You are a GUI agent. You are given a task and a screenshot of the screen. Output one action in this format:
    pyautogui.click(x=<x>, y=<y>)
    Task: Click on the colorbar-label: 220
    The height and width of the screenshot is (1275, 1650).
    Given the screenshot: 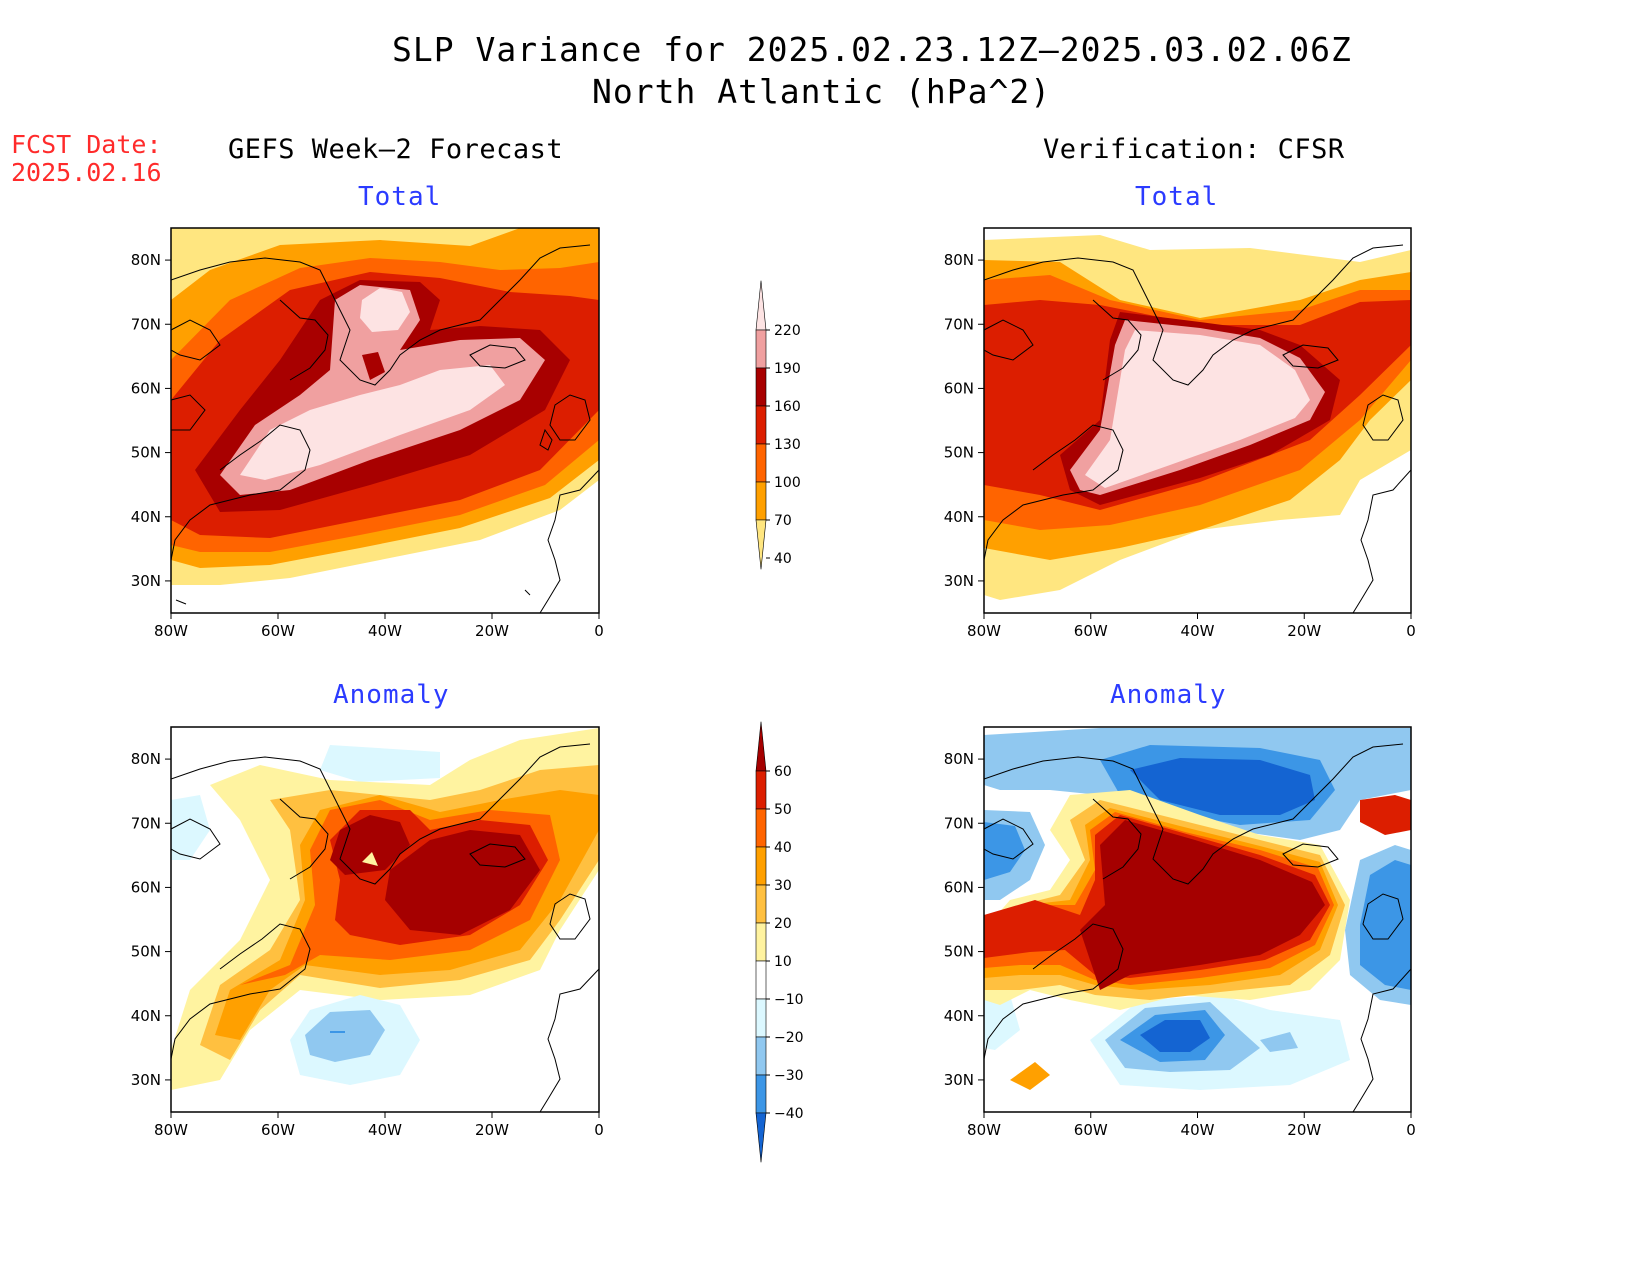 What is the action you would take?
    pyautogui.click(x=787, y=331)
    